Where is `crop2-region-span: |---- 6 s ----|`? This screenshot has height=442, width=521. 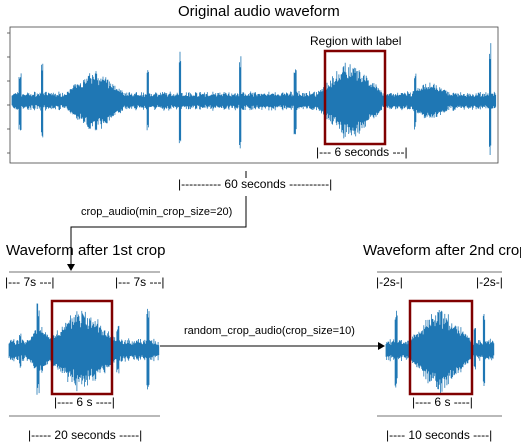
crop2-region-span: |---- 6 s ----| is located at coordinates (442, 402).